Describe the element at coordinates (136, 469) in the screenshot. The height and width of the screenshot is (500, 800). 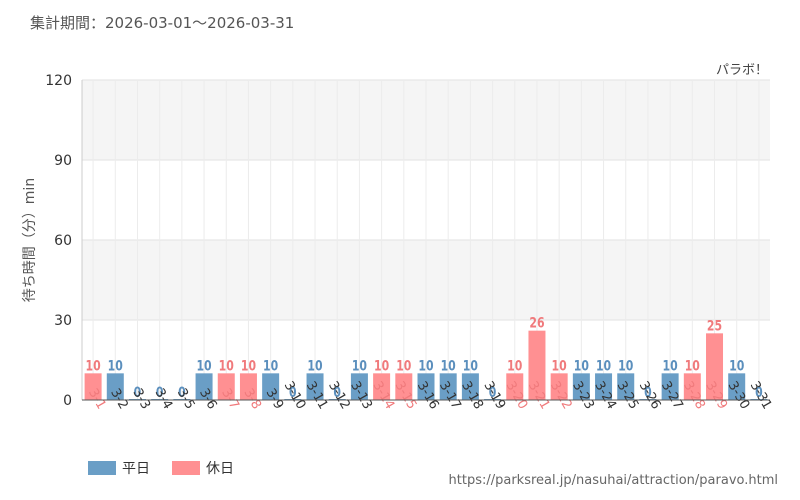
I see `legend-label-weekday: 平日` at that location.